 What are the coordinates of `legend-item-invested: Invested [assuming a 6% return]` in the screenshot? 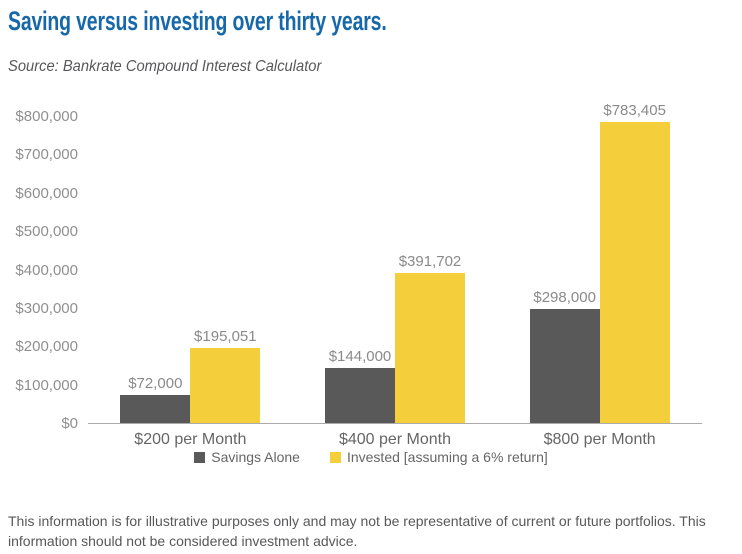 It's located at (438, 457).